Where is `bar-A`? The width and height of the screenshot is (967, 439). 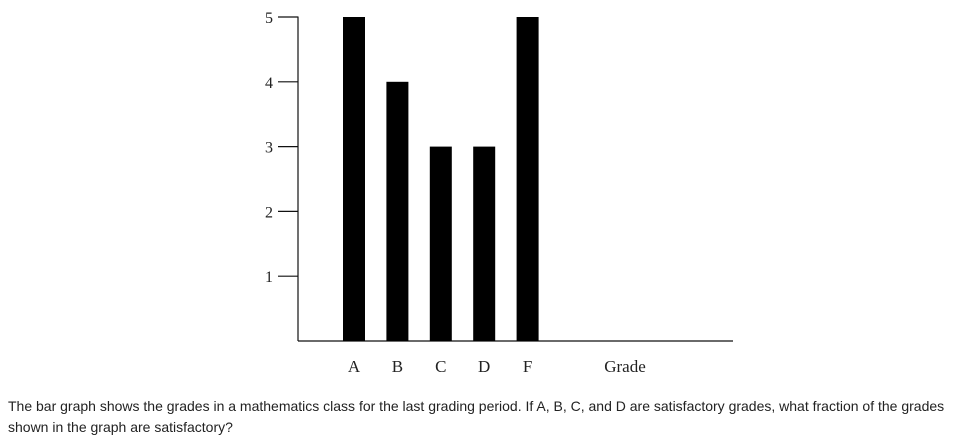
bar-A is located at coordinates (354, 179).